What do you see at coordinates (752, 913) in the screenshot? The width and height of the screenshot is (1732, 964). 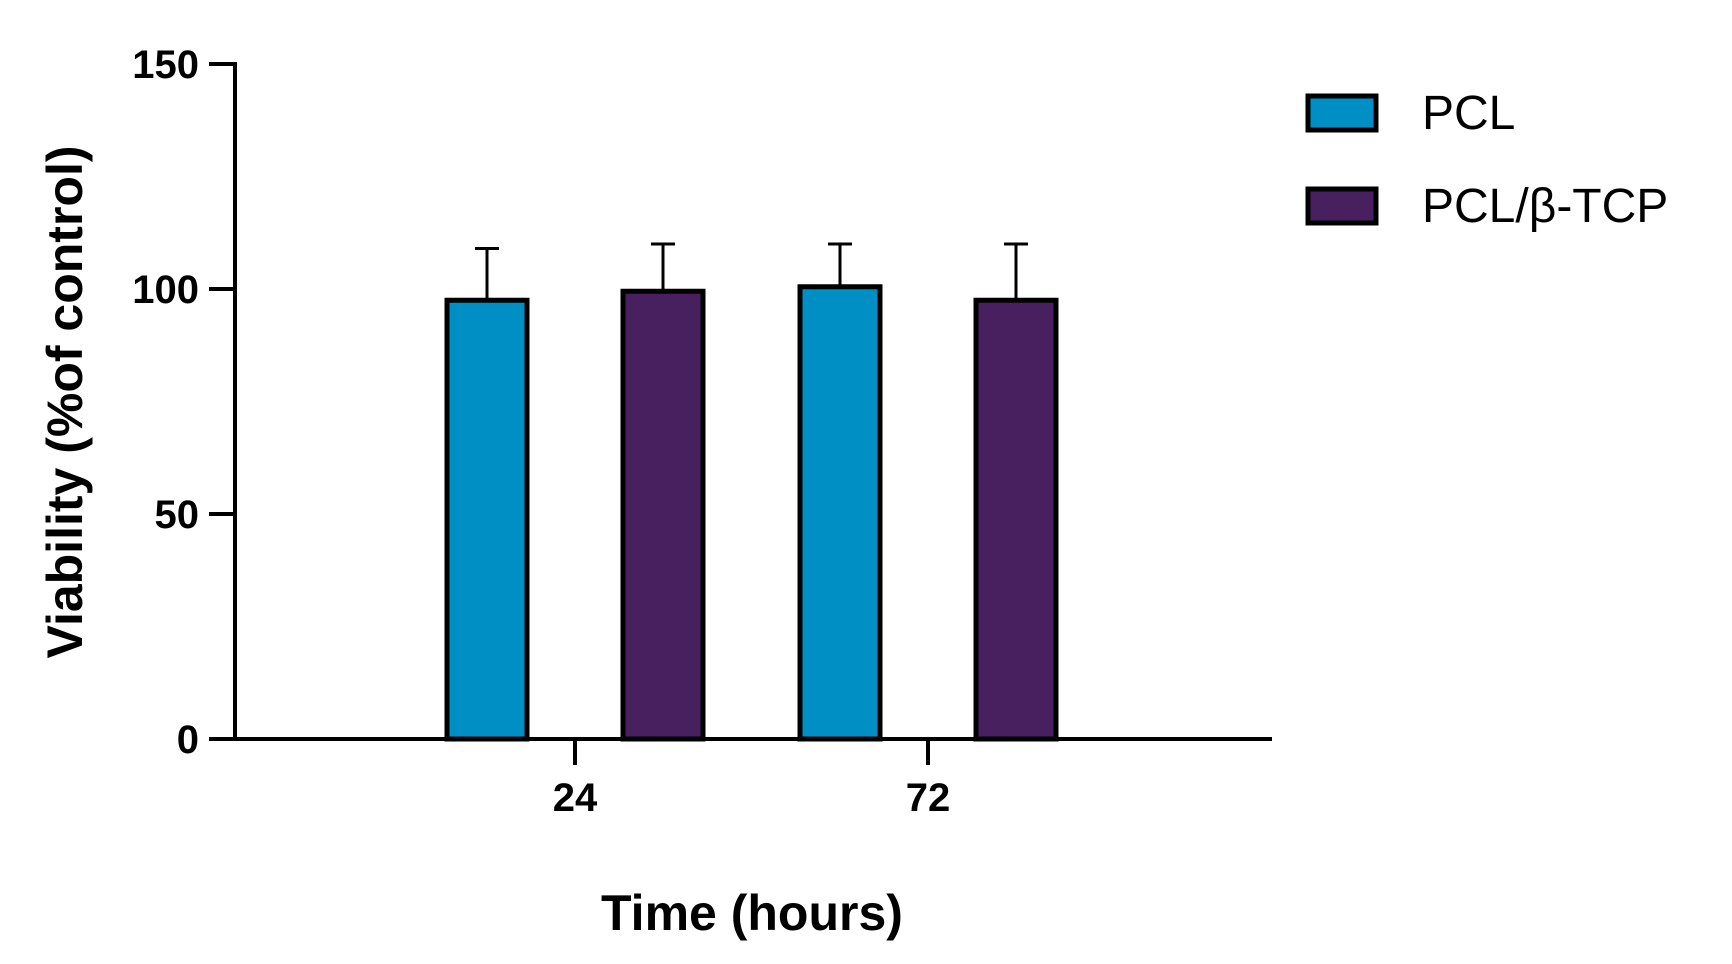 I see `x-axis-title: Time (hours)` at bounding box center [752, 913].